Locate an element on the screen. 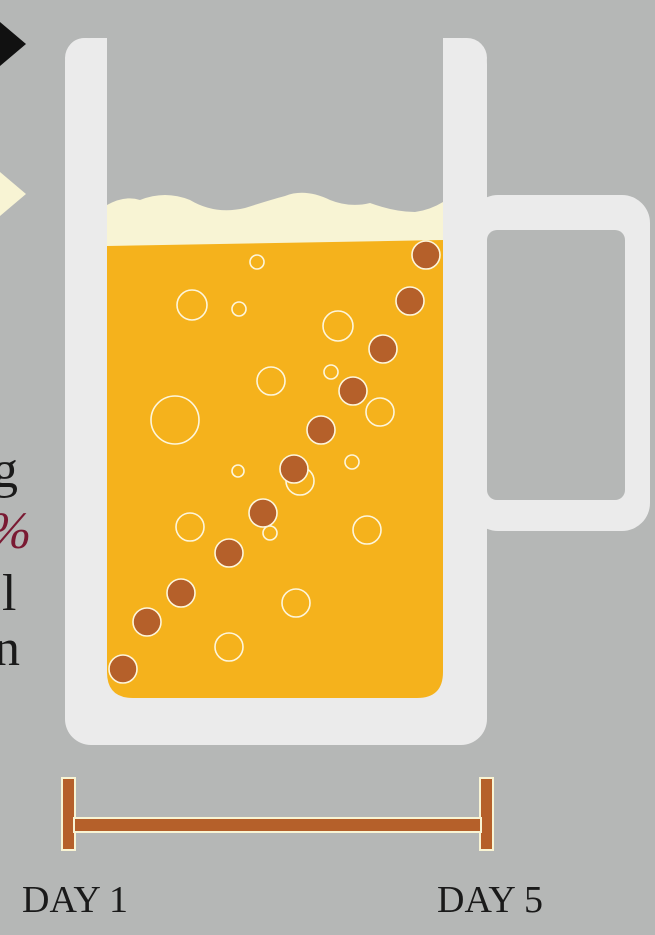 This screenshot has width=655, height=935. text-fragment: % is located at coordinates (15, 531).